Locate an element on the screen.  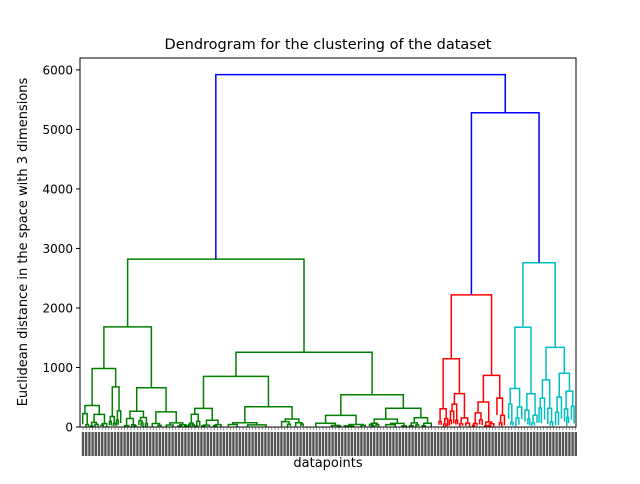
x-axis-label: datapoints is located at coordinates (327, 463).